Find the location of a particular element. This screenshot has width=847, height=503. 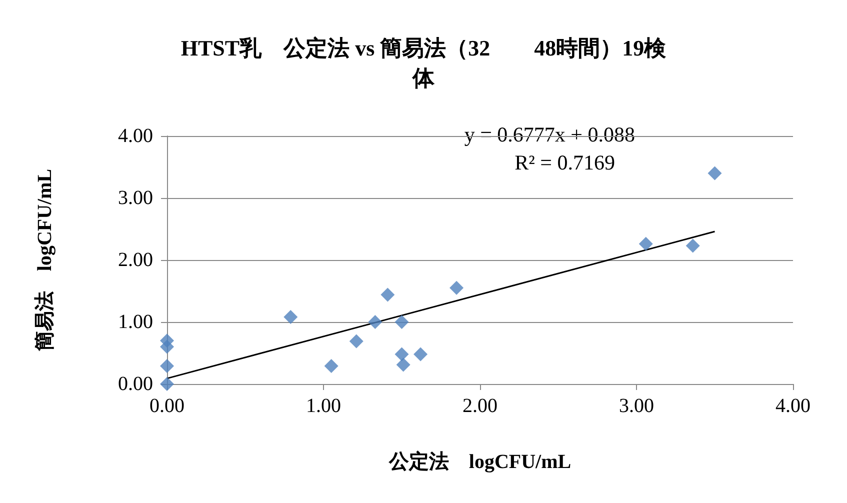

x-tick-label: 4.00 is located at coordinates (793, 406).